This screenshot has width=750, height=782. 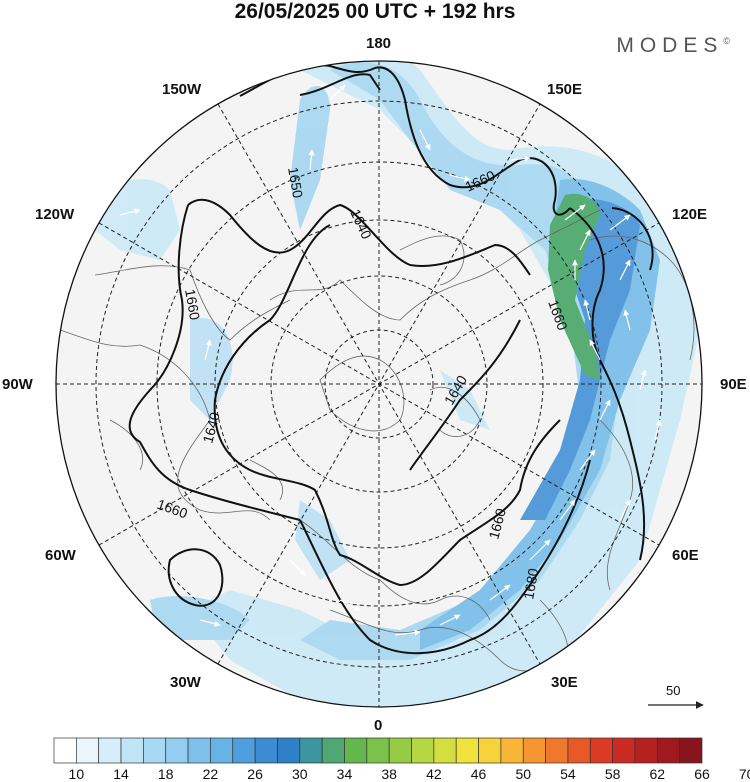 What do you see at coordinates (165, 774) in the screenshot?
I see `colorbar-tick-label: 18` at bounding box center [165, 774].